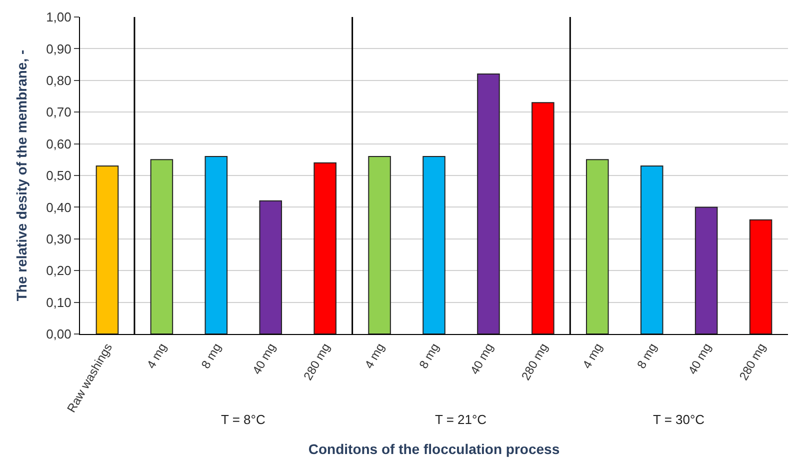 The width and height of the screenshot is (803, 465). What do you see at coordinates (59, 80) in the screenshot?
I see `y-tick-label: 0,80` at bounding box center [59, 80].